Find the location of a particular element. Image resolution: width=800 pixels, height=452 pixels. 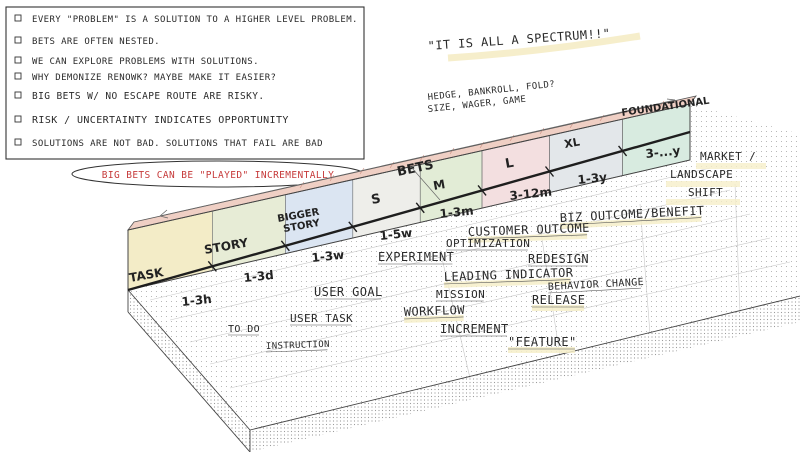

outcome-label-4: EXPERIMENT is located at coordinates (416, 257).